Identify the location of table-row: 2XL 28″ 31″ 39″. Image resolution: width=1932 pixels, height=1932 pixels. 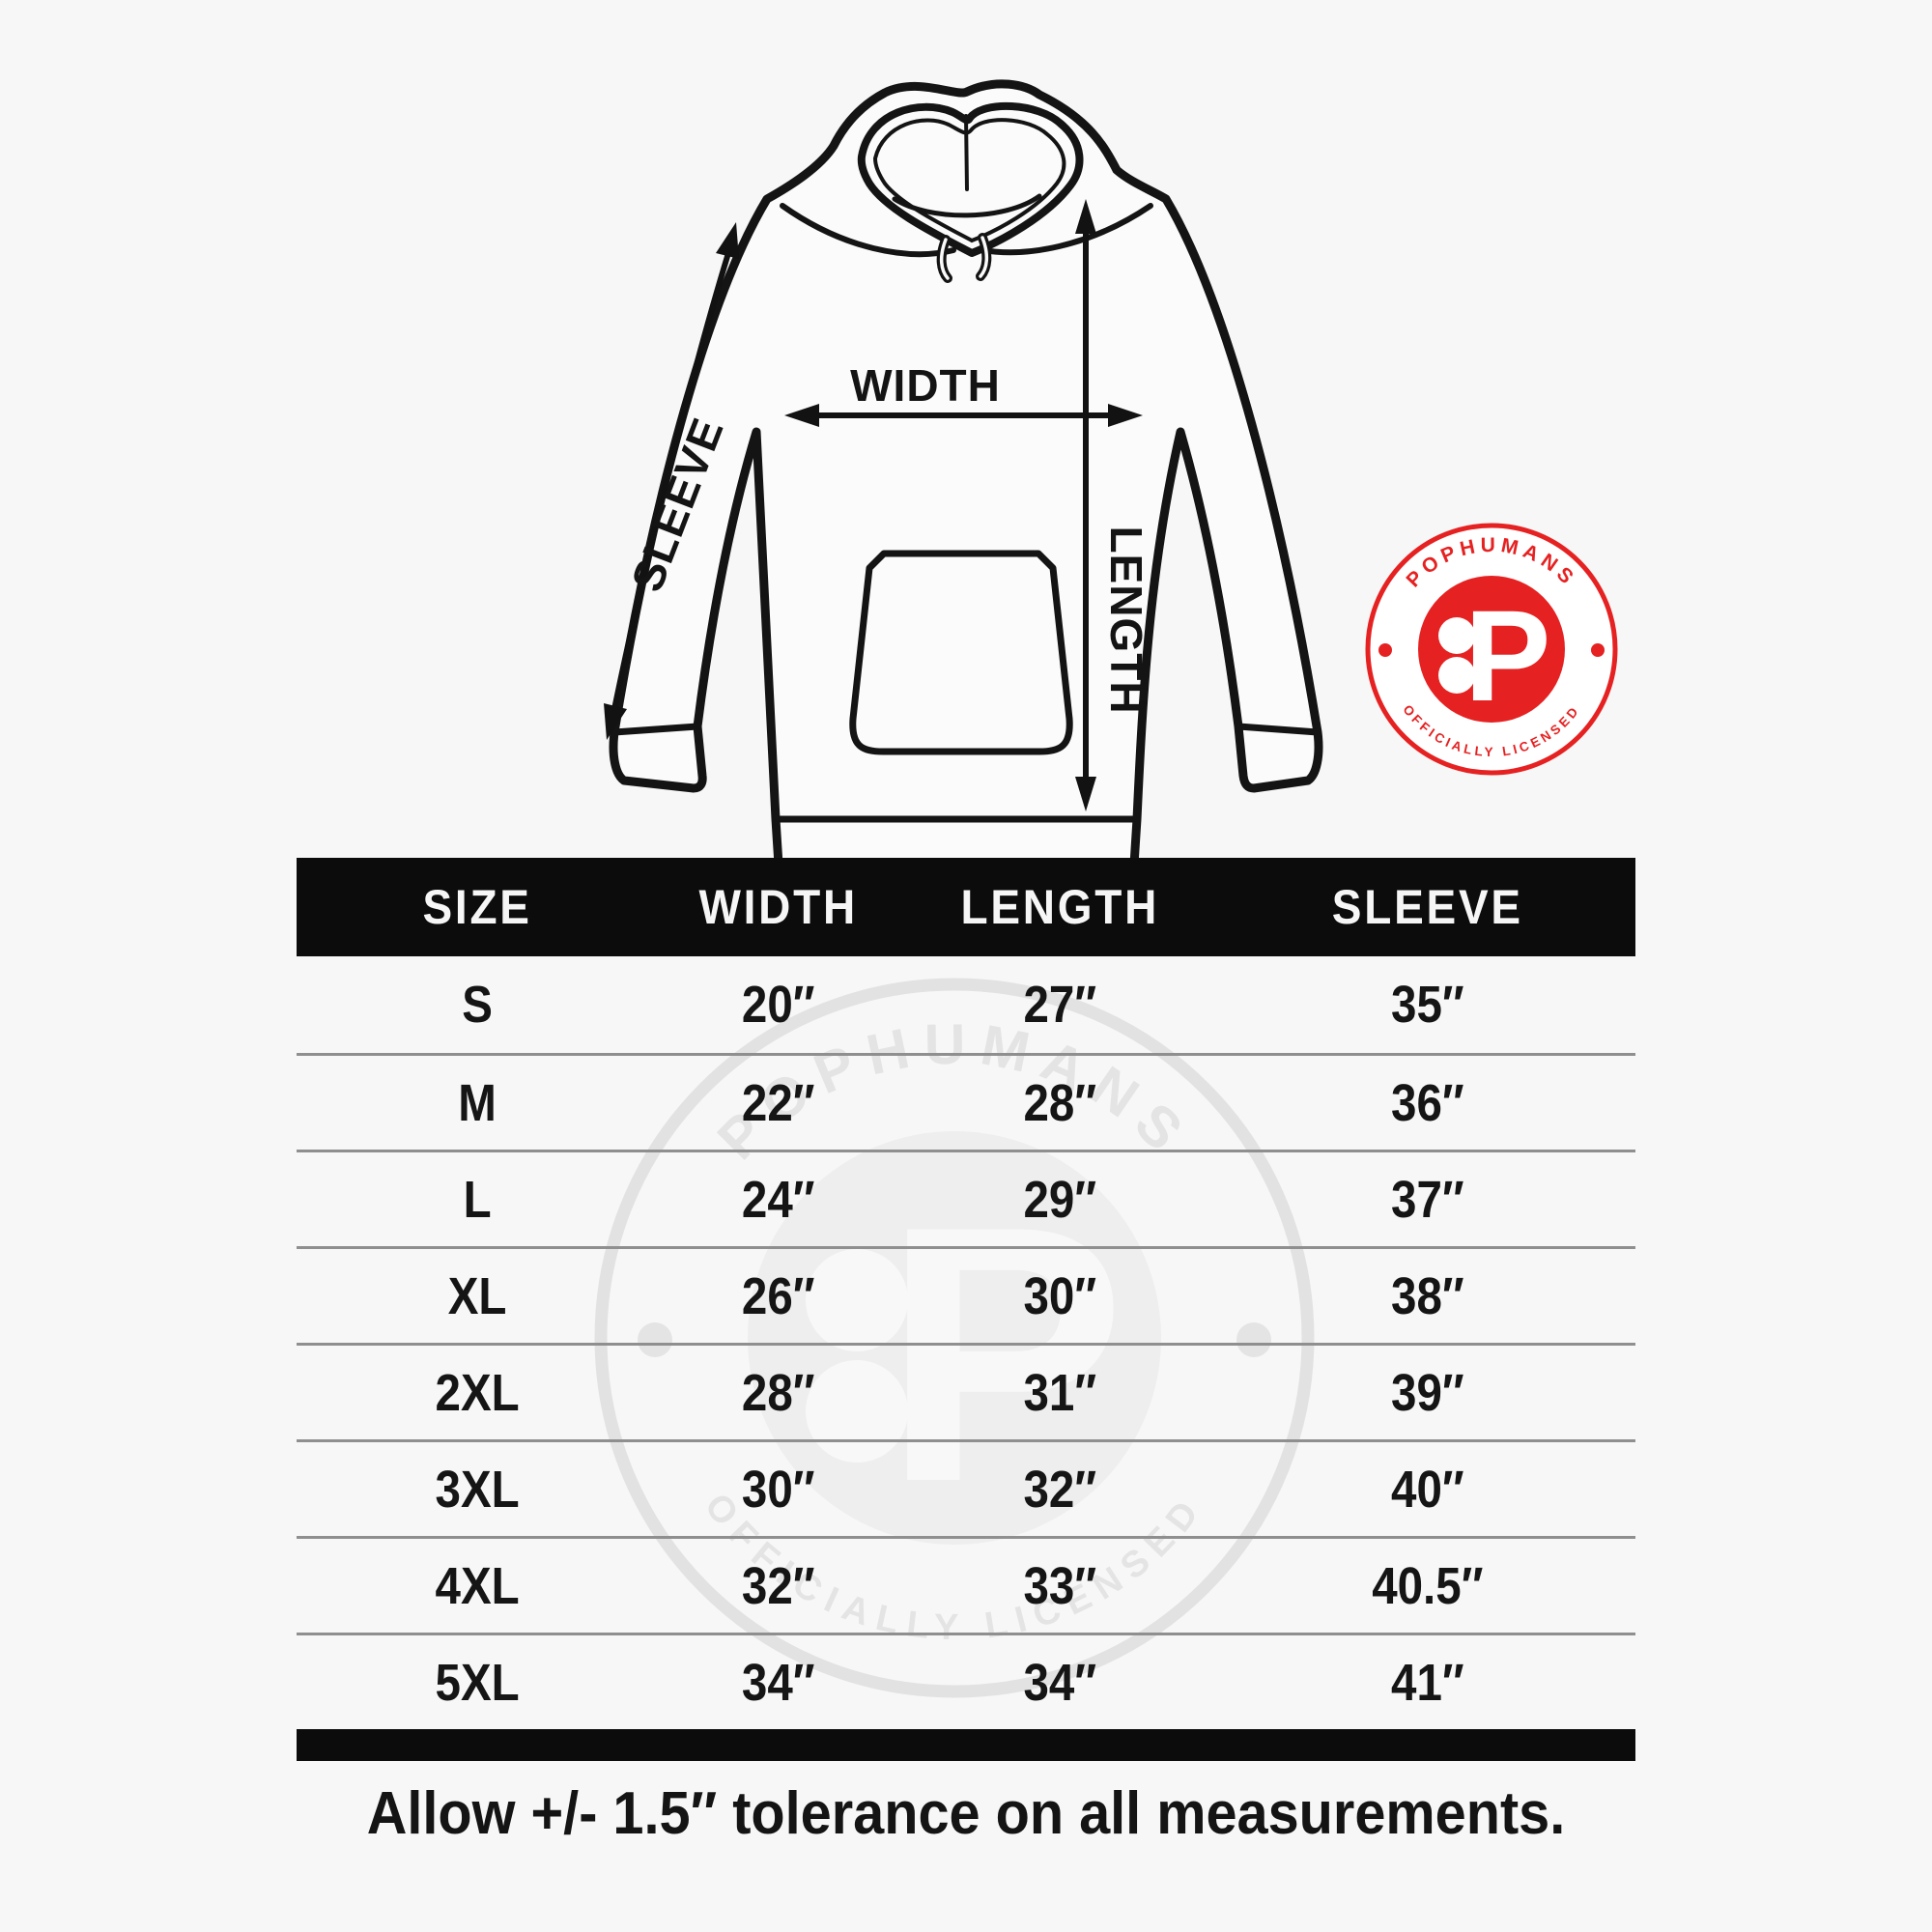
(966, 1391).